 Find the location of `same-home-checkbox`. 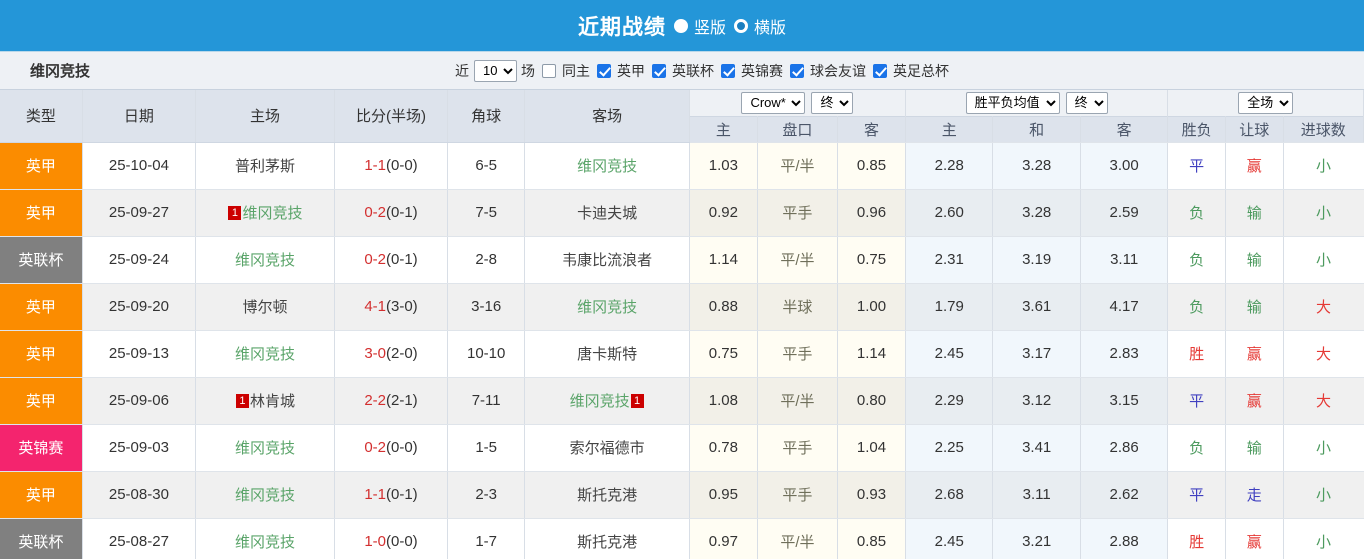

same-home-checkbox is located at coordinates (549, 70).